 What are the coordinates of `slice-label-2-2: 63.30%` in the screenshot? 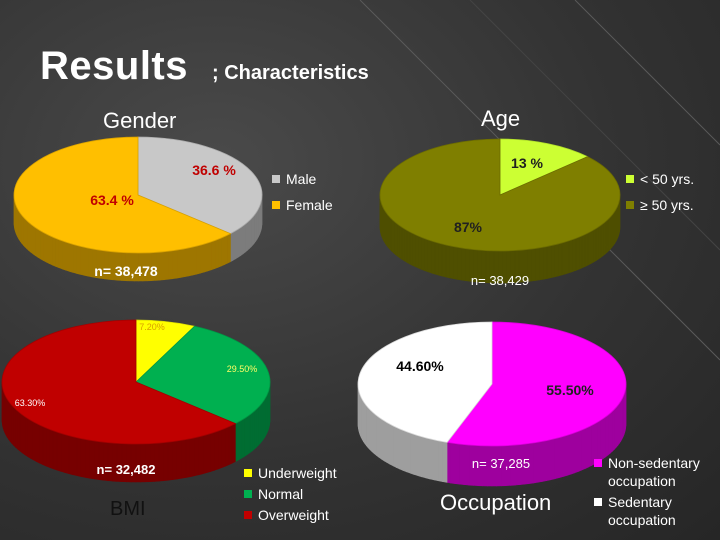 It's located at (30, 403).